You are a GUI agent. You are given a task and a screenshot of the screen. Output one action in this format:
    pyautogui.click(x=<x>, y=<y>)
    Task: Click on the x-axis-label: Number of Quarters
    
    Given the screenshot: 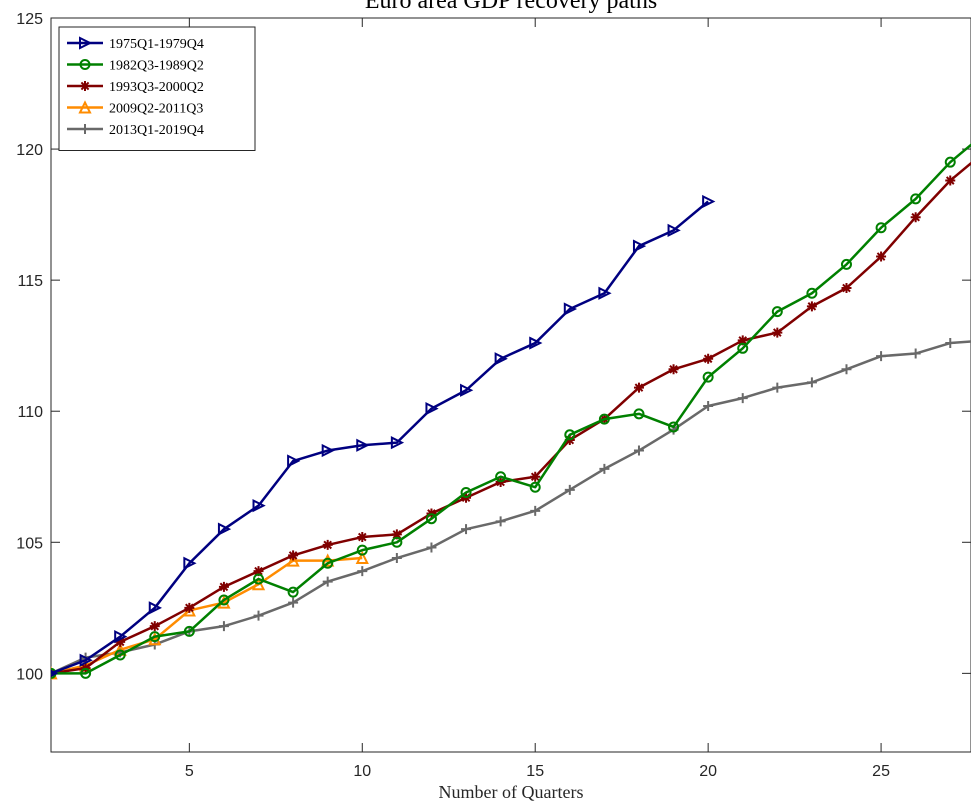 What is the action you would take?
    pyautogui.click(x=511, y=792)
    